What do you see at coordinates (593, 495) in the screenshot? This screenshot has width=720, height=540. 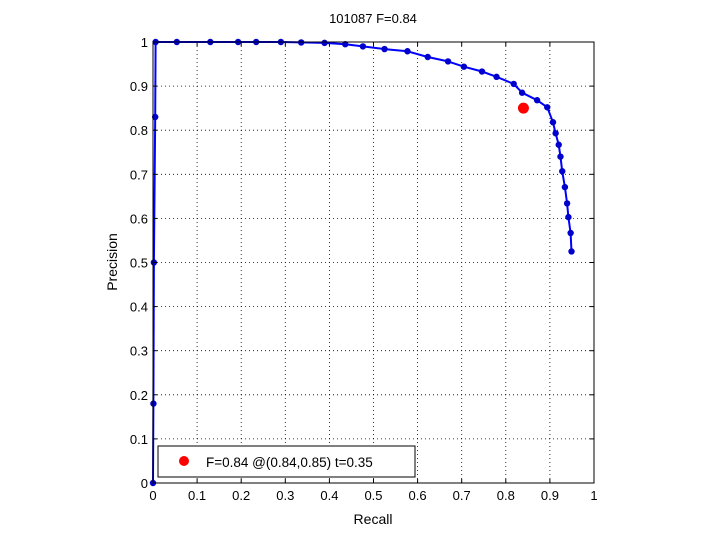 I see `x-tick-label: 1` at bounding box center [593, 495].